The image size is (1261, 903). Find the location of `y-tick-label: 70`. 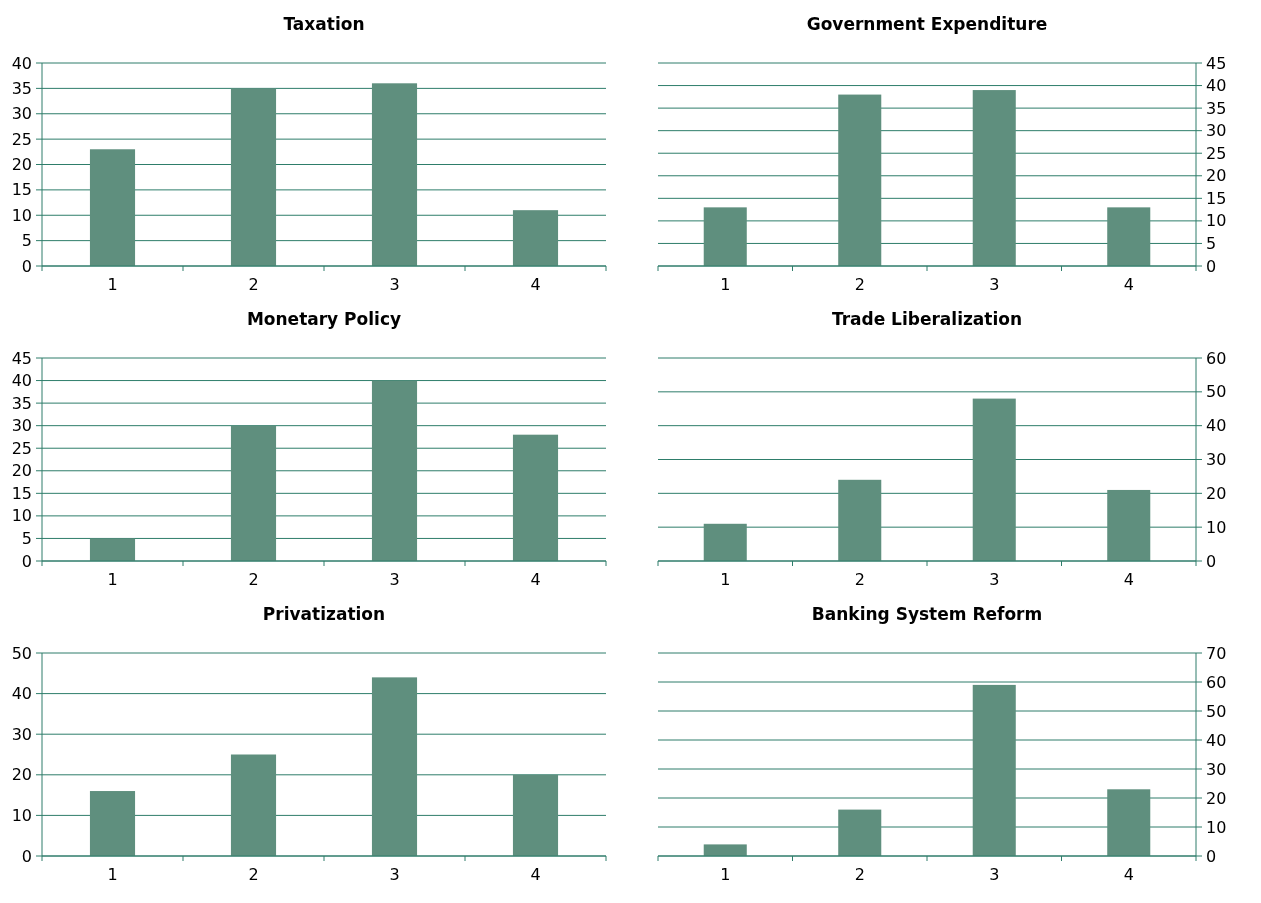

y-tick-label: 70 is located at coordinates (1216, 653).